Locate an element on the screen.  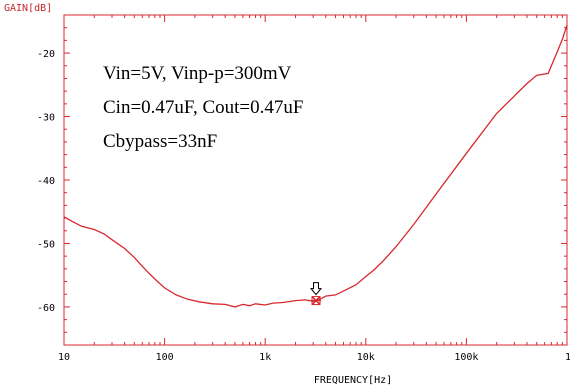
x-tick-label: 100 is located at coordinates (165, 357).